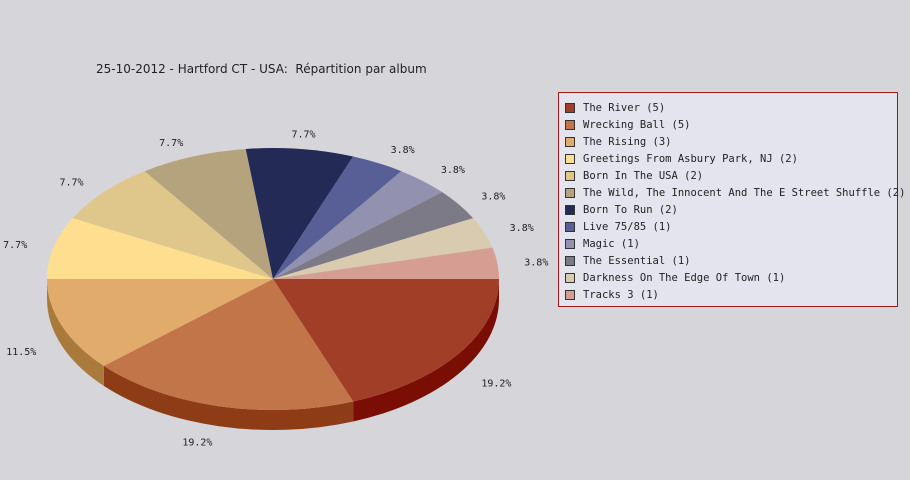  I want to click on legend-item: Born To Run (2), so click(731, 209).